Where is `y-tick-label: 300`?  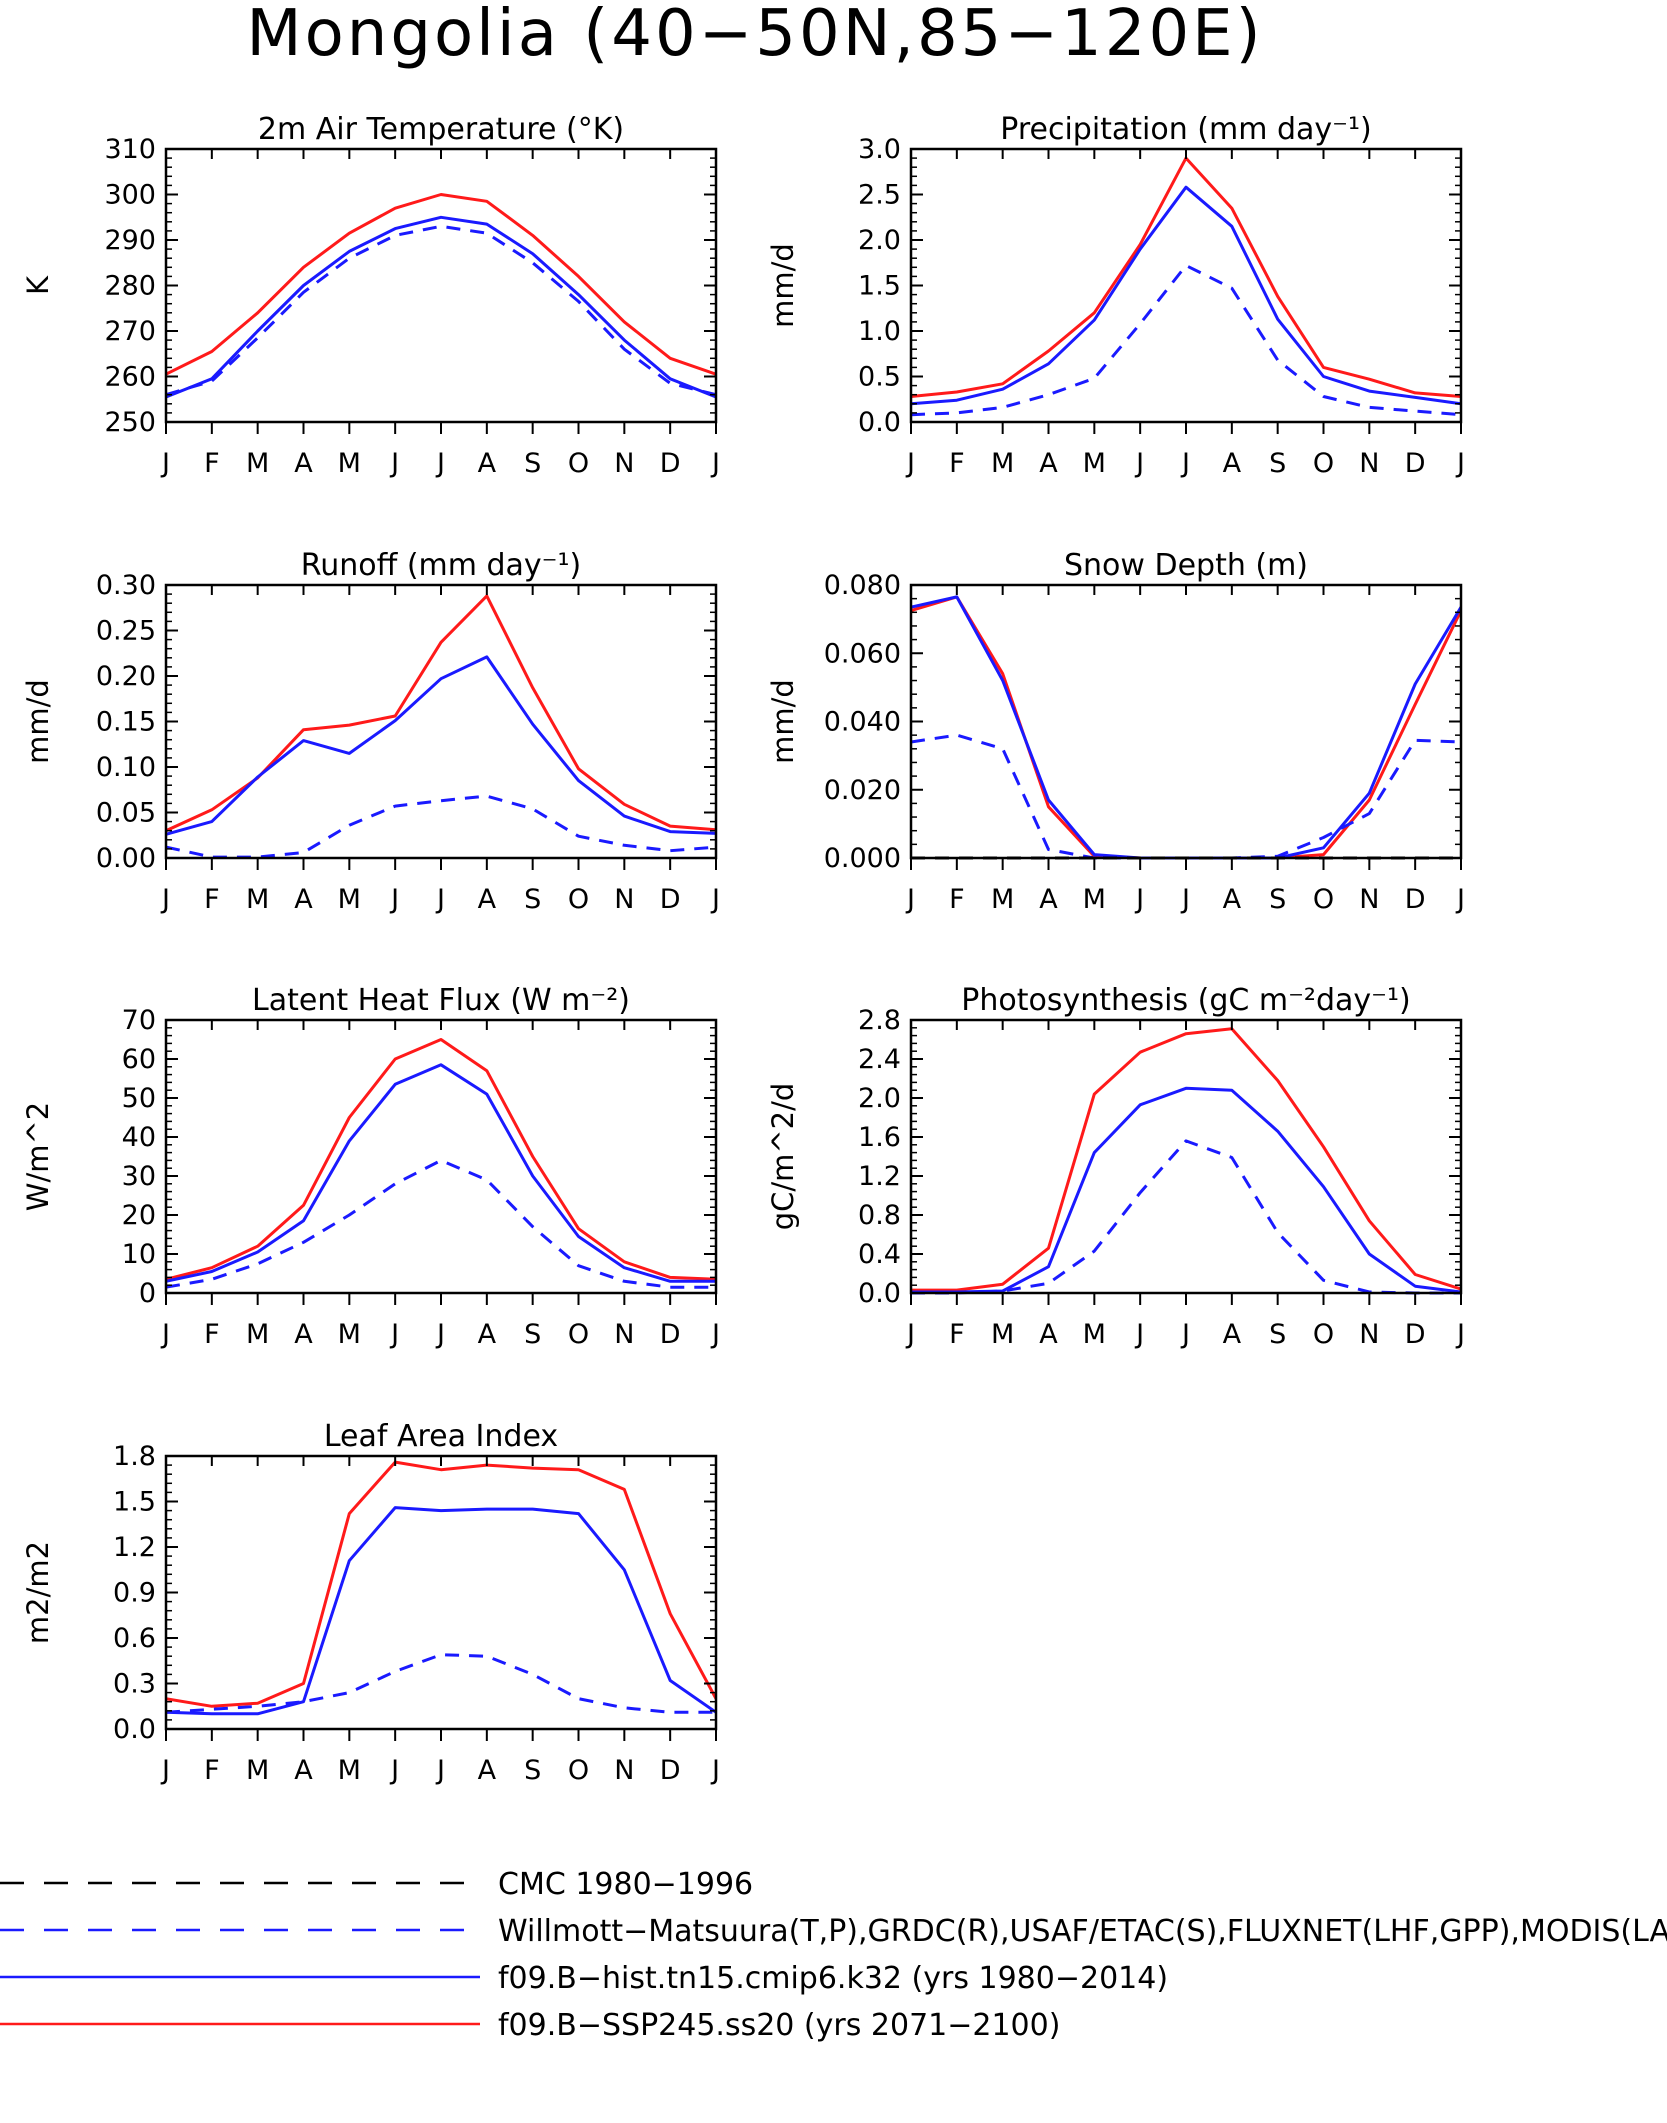 y-tick-label: 300 is located at coordinates (130, 195).